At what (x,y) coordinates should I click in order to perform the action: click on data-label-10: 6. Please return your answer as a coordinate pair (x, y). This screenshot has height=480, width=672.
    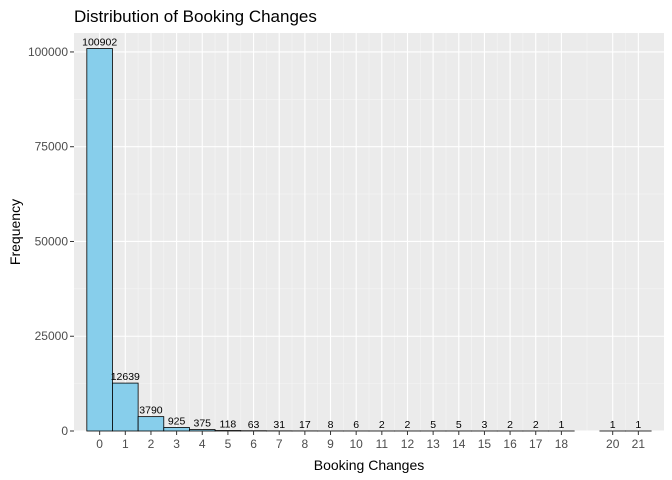
    Looking at the image, I should click on (356, 425).